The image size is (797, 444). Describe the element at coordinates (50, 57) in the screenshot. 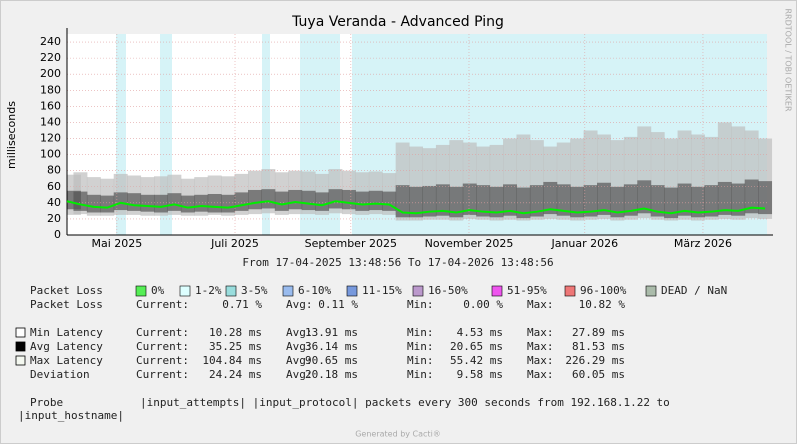

I see `y-tick-label: 220` at that location.